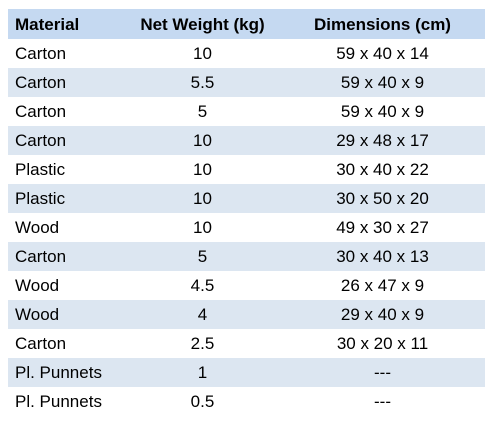 The height and width of the screenshot is (423, 493). What do you see at coordinates (66, 24) in the screenshot?
I see `header-cell: Material` at bounding box center [66, 24].